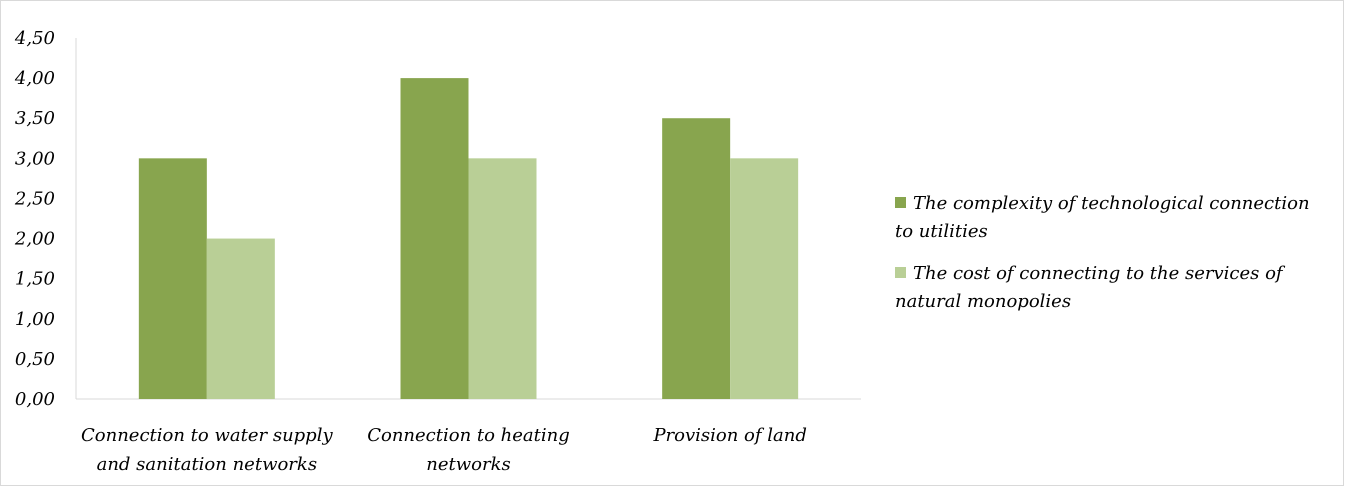 The image size is (1346, 489). Describe the element at coordinates (207, 435) in the screenshot. I see `x-category-label-line: Connection to water supply` at that location.